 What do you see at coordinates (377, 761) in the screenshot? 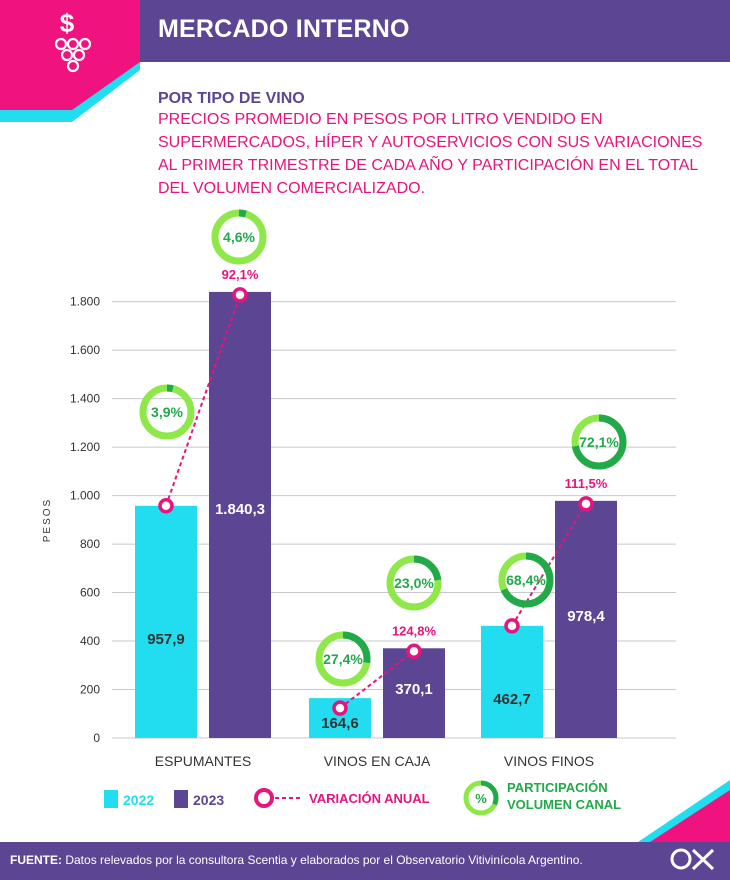
I see `x-tick-label: VINOS EN CAJA` at bounding box center [377, 761].